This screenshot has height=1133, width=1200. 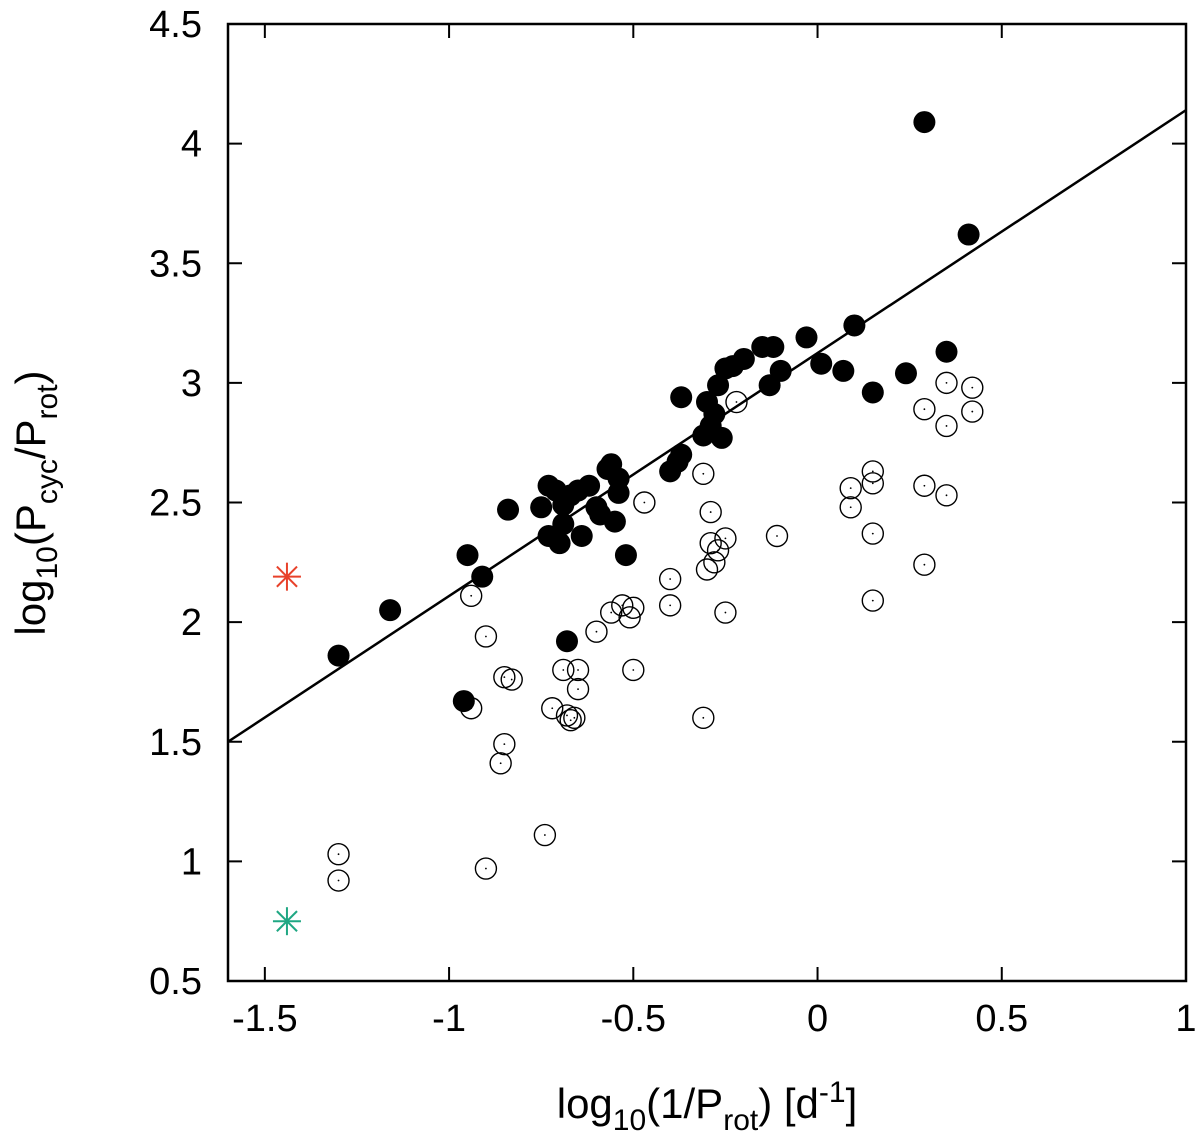 What do you see at coordinates (175, 982) in the screenshot?
I see `y-tick-label: 0.5` at bounding box center [175, 982].